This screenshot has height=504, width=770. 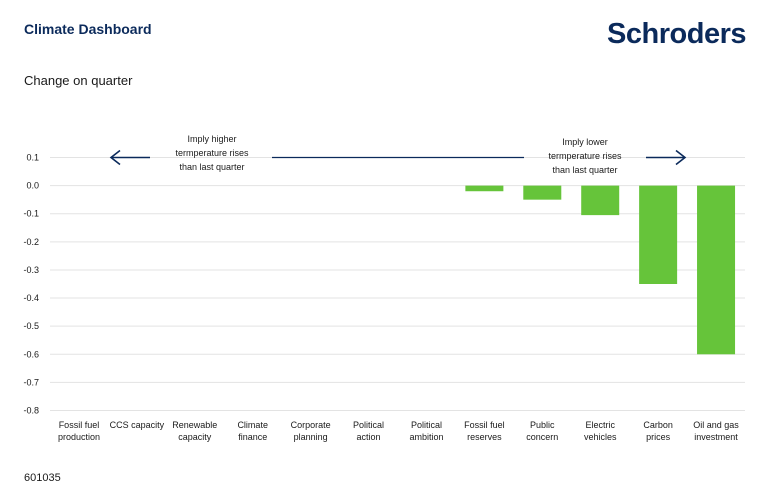 What do you see at coordinates (115, 157) in the screenshot?
I see `left-arrow-head-icon` at bounding box center [115, 157].